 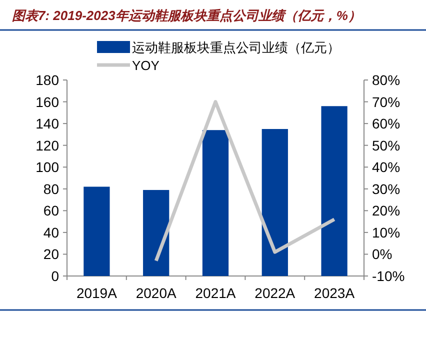 What do you see at coordinates (51, 254) in the screenshot?
I see `y-tick-label: 20` at bounding box center [51, 254].